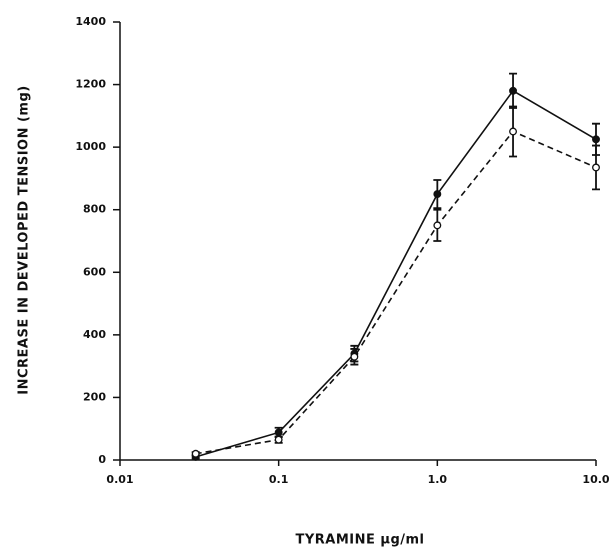 Image resolution: width=615 pixels, height=554 pixels. Describe the element at coordinates (24, 239) in the screenshot. I see `y-axis-title: INCREASE IN DEVELOPED TENSION (mg)` at that location.